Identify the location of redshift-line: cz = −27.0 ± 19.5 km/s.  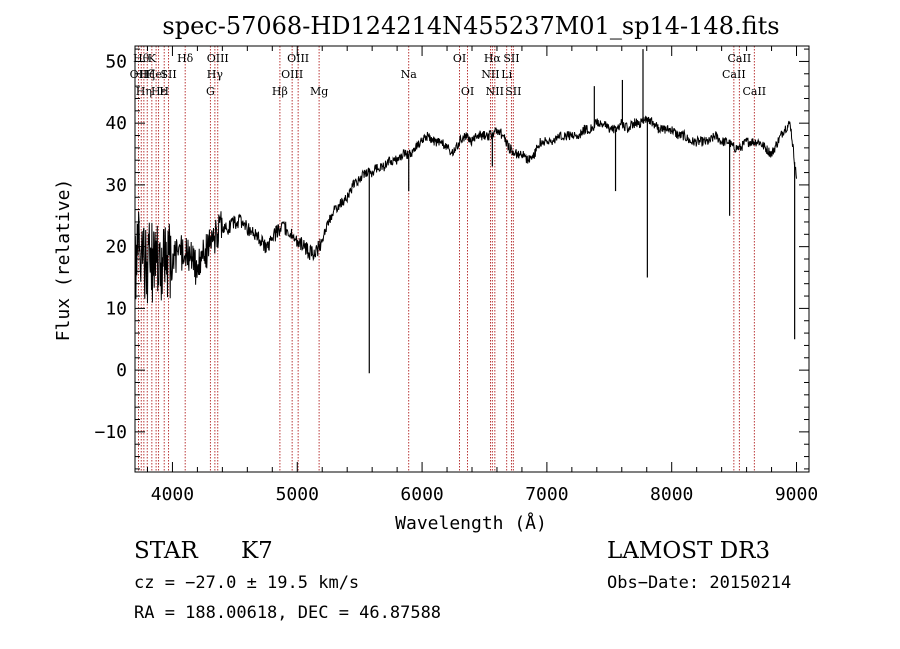
(247, 583).